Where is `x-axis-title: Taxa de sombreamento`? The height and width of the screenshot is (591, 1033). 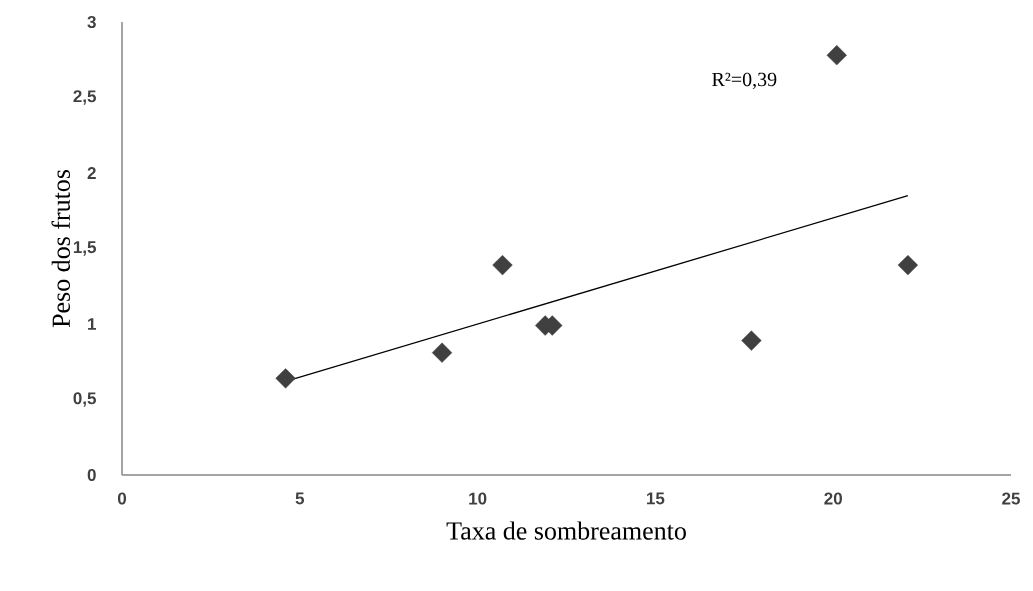
x-axis-title: Taxa de sombreamento is located at coordinates (566, 530).